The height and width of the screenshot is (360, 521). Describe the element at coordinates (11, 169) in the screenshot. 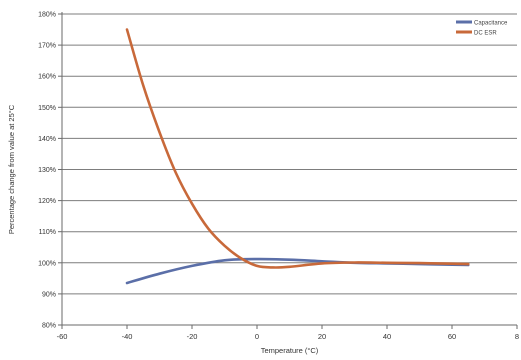

I see `y-axis-label: Percentage change from value at 25°C` at that location.